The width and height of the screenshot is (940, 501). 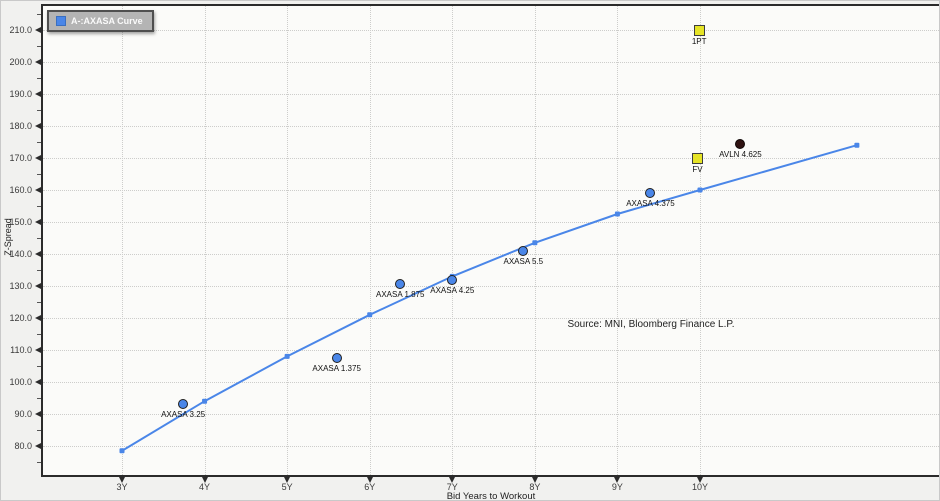 What do you see at coordinates (21, 350) in the screenshot?
I see `y-tick-label: 110.0` at bounding box center [21, 350].